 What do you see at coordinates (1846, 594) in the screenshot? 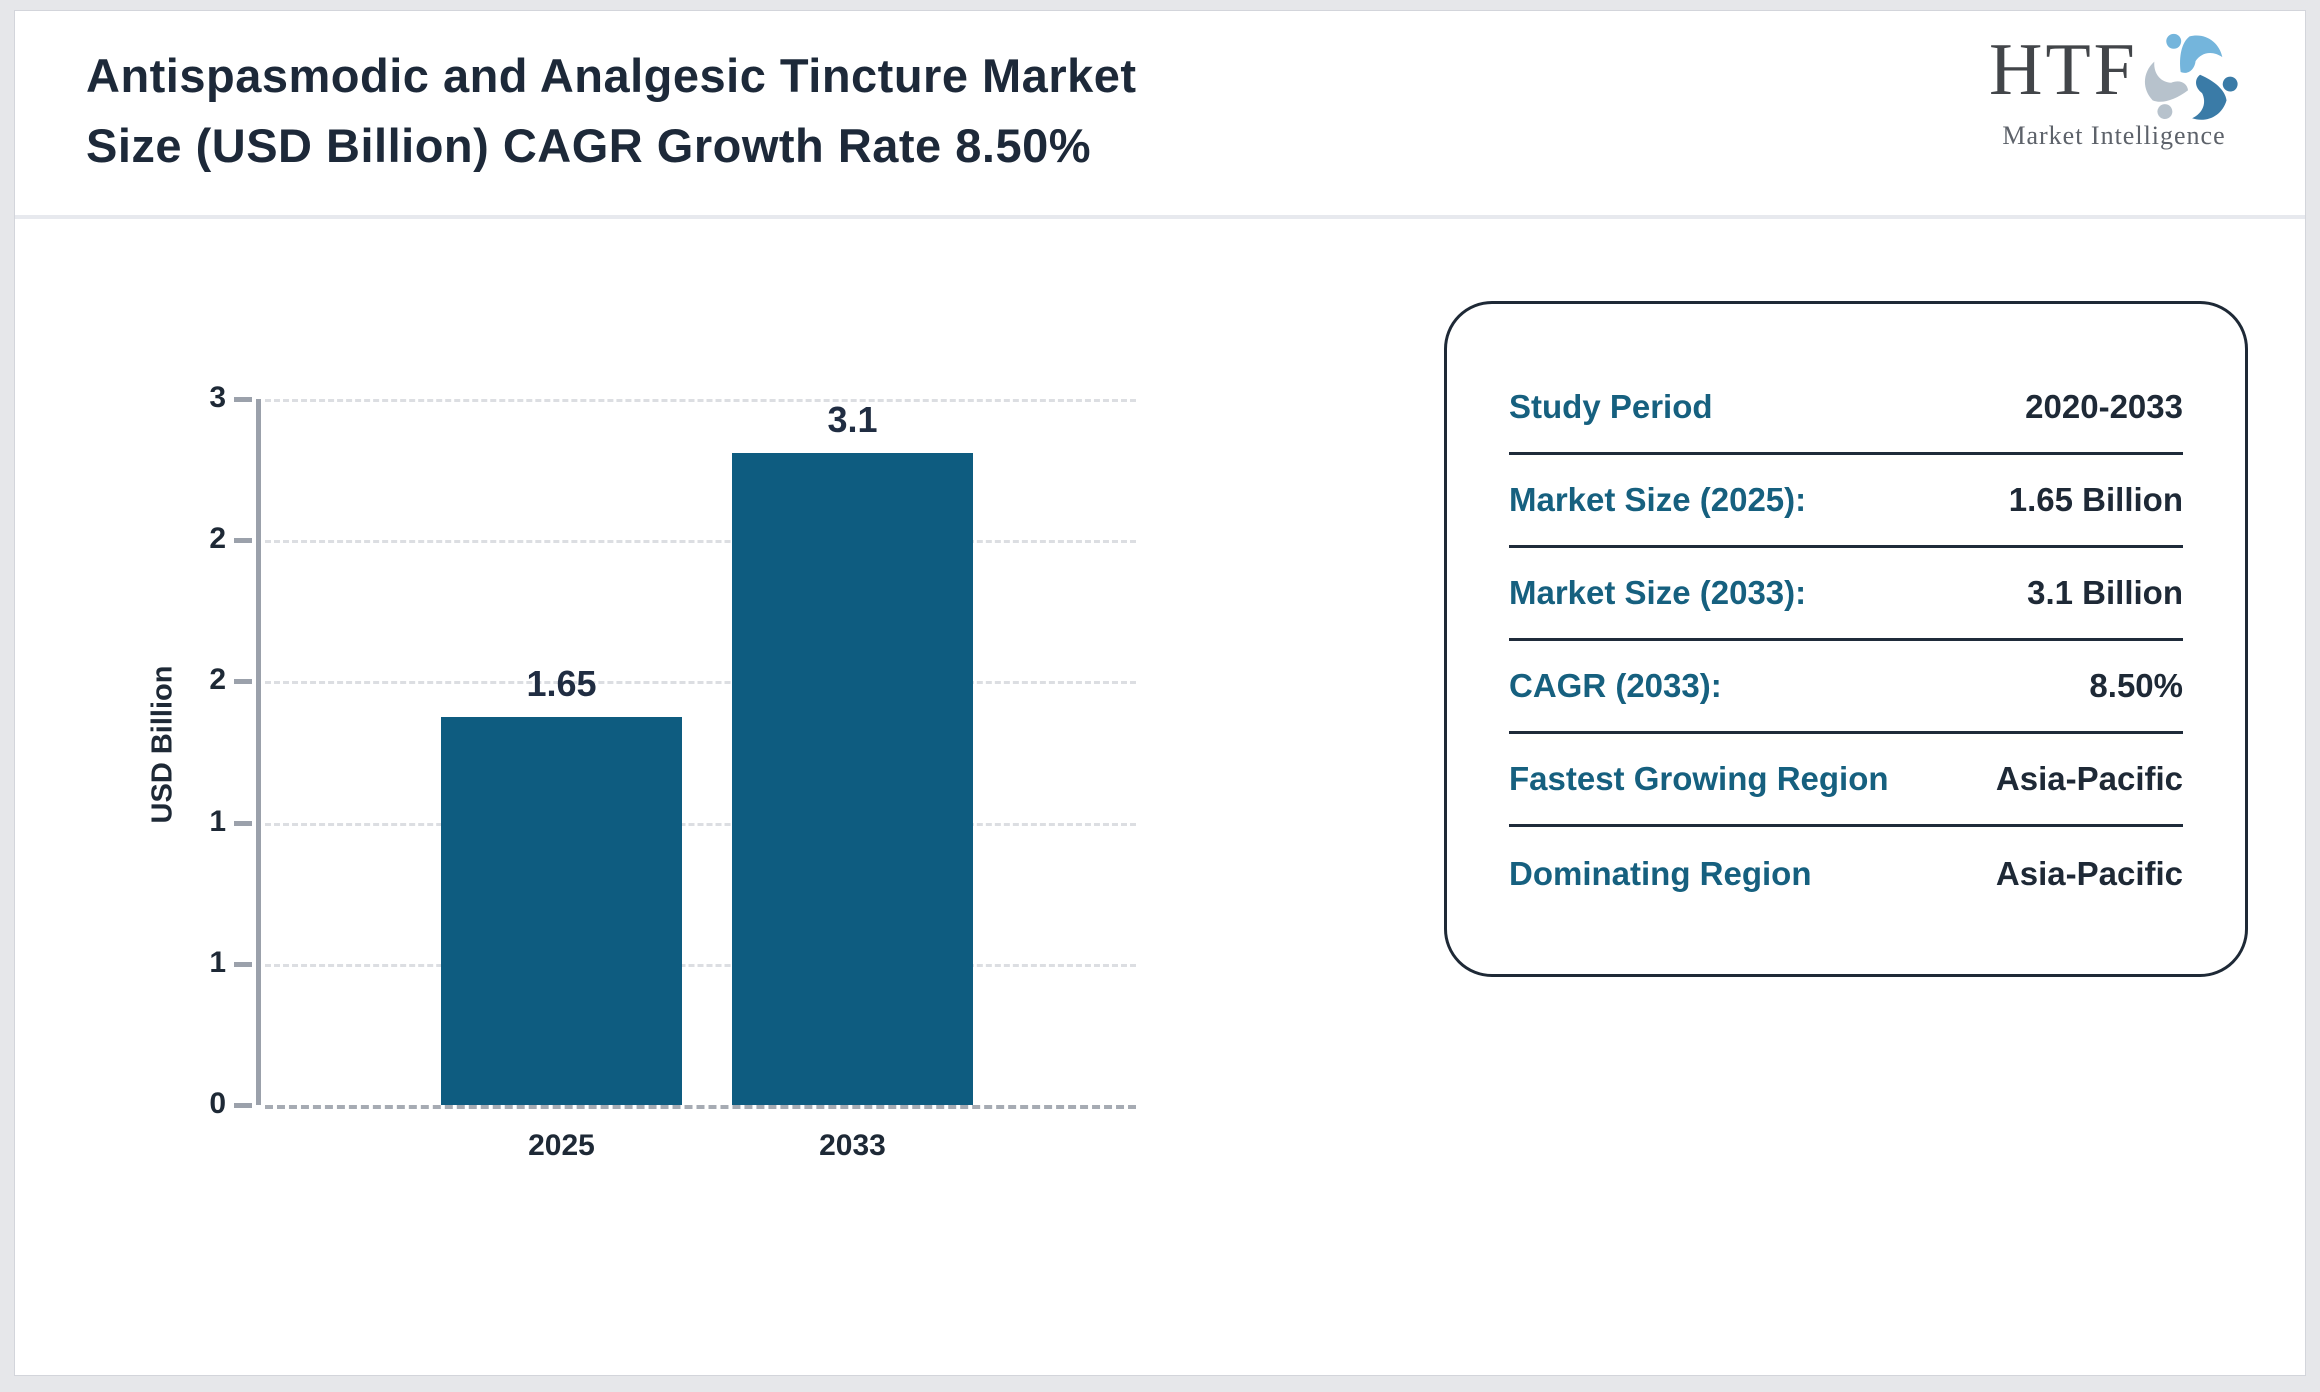
I see `summary-row-market-size-2033: Market Size (2033): 3.1 Billion` at bounding box center [1846, 594].